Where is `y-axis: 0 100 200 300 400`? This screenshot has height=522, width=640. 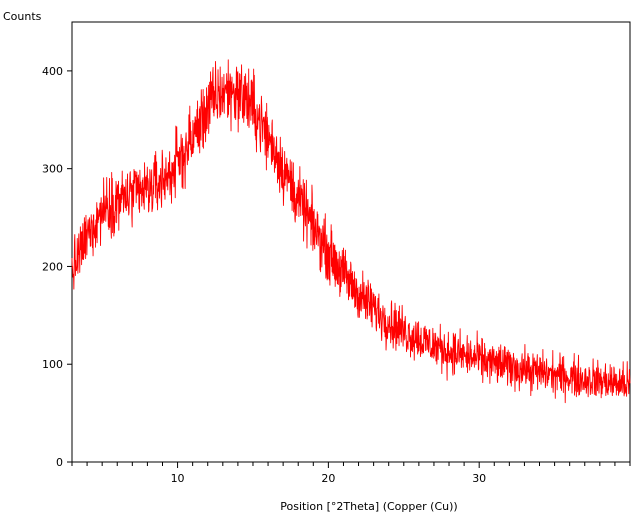 y-axis: 0 100 200 300 400 is located at coordinates (57, 267).